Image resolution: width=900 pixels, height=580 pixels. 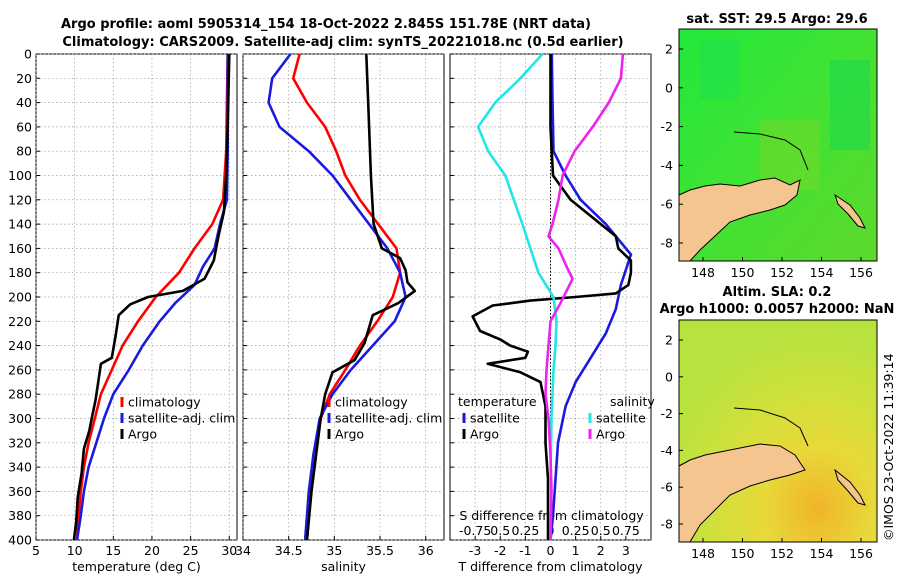 I want to click on x-tick-label: -2, so click(x=500, y=550).